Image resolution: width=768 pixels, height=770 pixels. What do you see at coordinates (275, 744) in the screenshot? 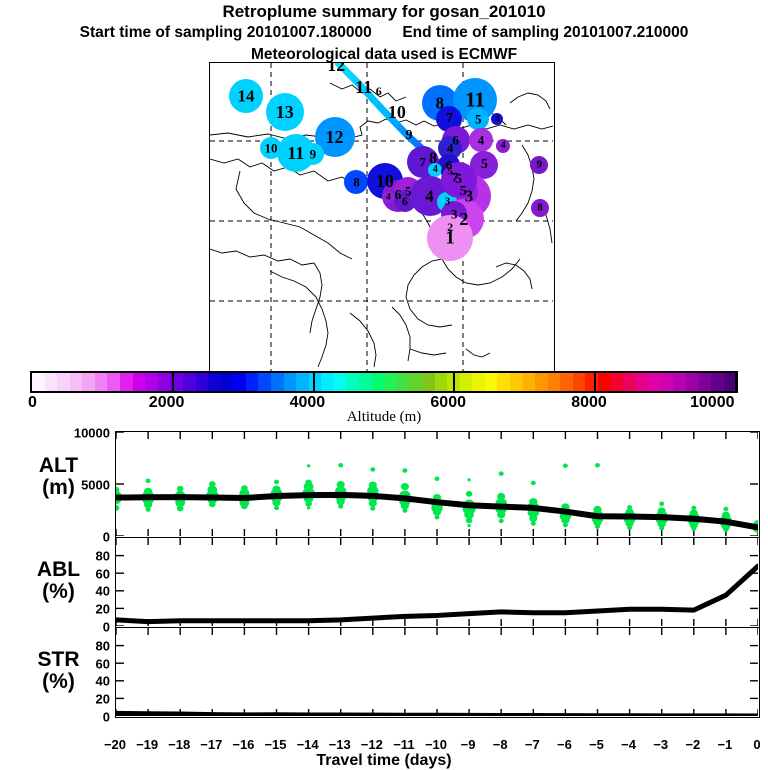
I see `x-tick-label: −15` at bounding box center [275, 744].